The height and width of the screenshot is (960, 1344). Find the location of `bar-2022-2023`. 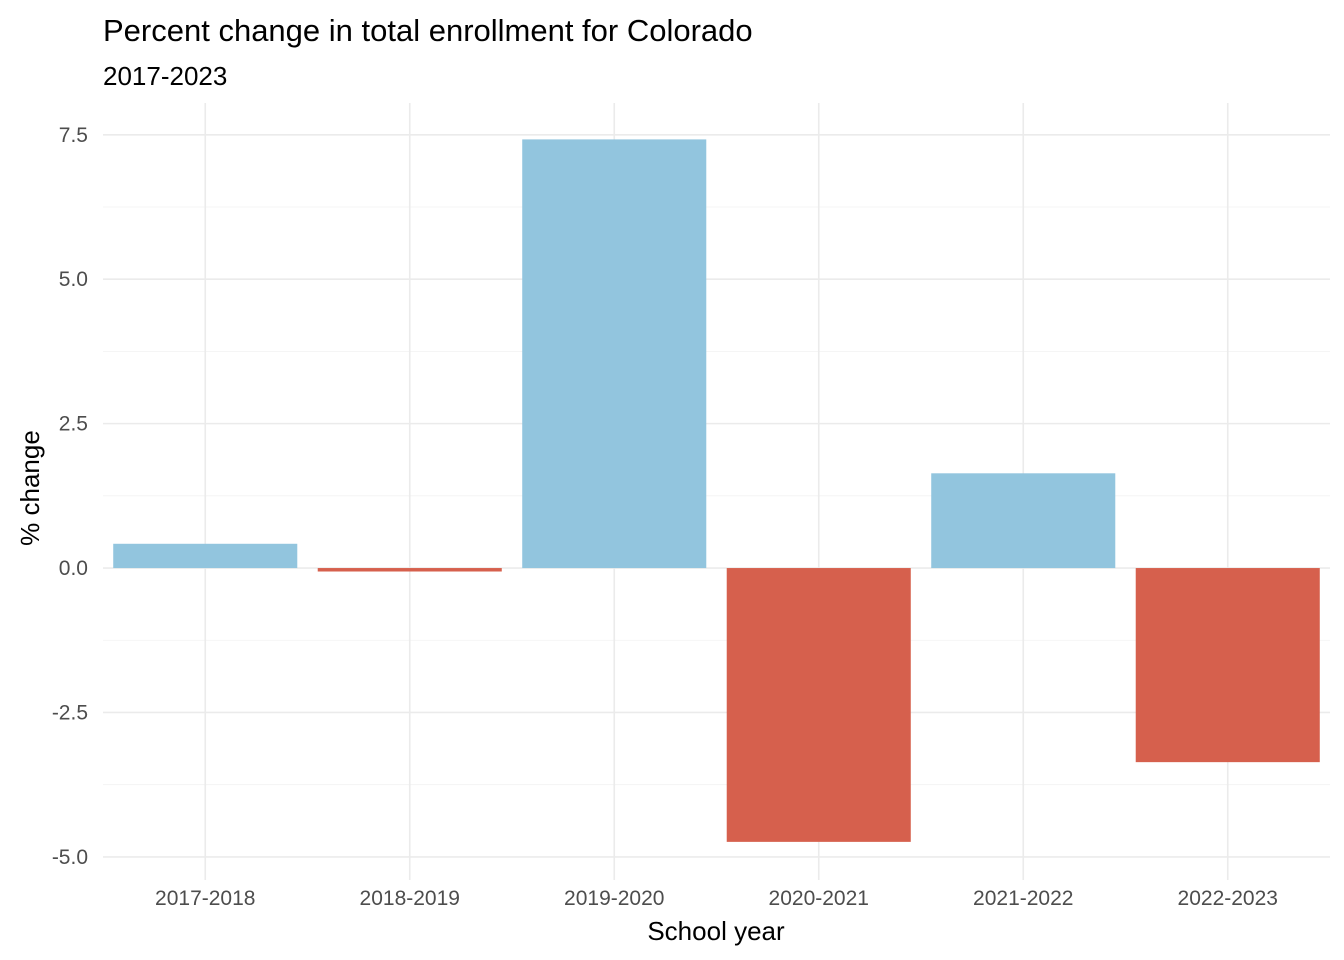

bar-2022-2023 is located at coordinates (1227, 665).